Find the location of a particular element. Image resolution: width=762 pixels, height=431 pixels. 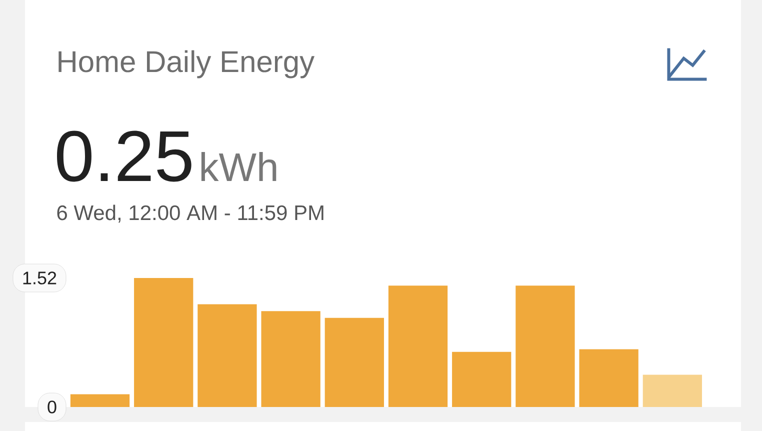

text: 6 Wed, 12:00 AM - 11:59 PM is located at coordinates (190, 213).